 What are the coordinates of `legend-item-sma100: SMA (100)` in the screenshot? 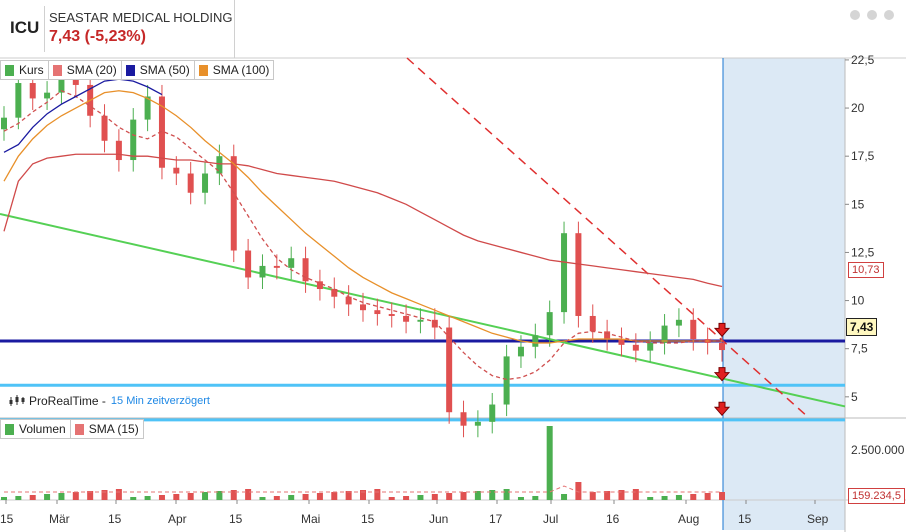 It's located at (234, 70).